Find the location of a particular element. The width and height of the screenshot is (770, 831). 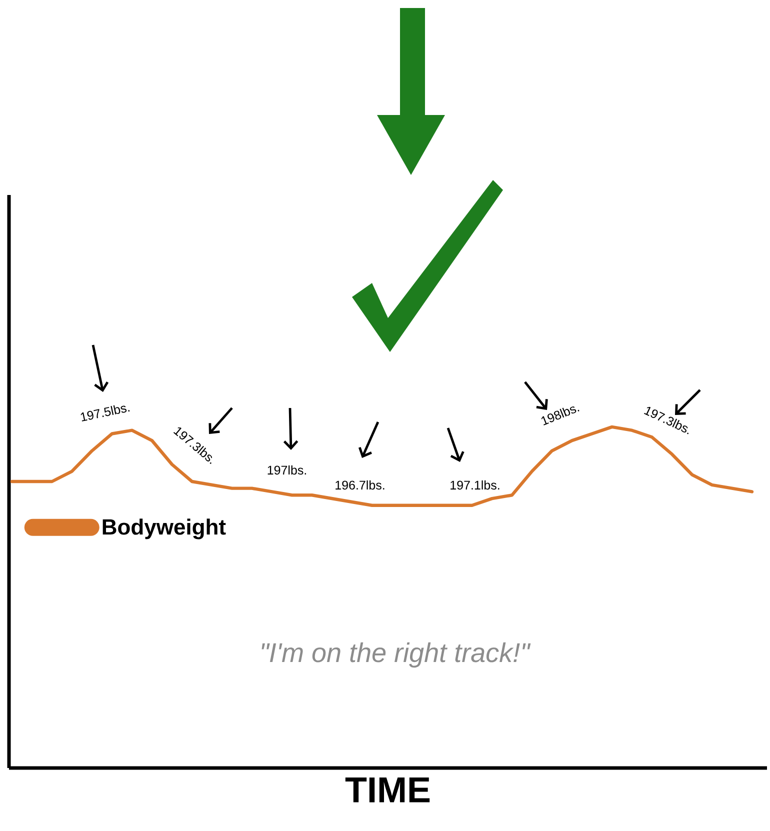

text: 198lbs. is located at coordinates (560, 416).